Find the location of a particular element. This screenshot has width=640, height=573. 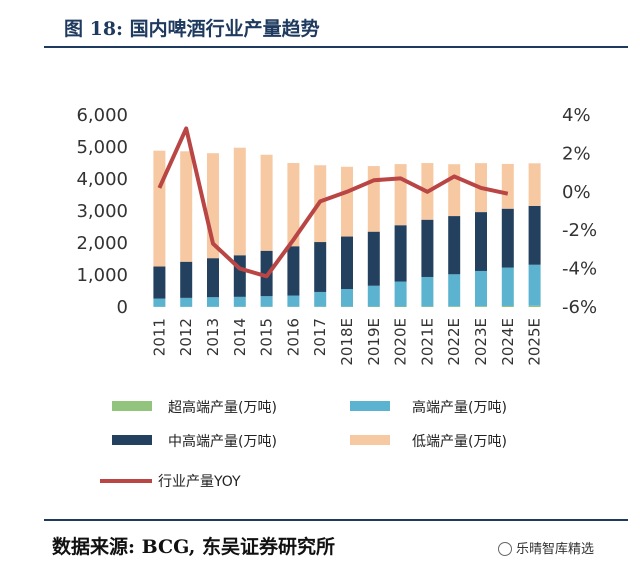

legend-label: 低端产量(万吨) is located at coordinates (459, 442).